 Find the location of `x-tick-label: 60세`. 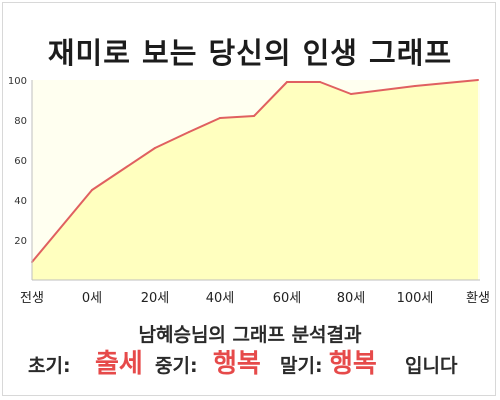

x-tick-label: 60세 is located at coordinates (287, 298).